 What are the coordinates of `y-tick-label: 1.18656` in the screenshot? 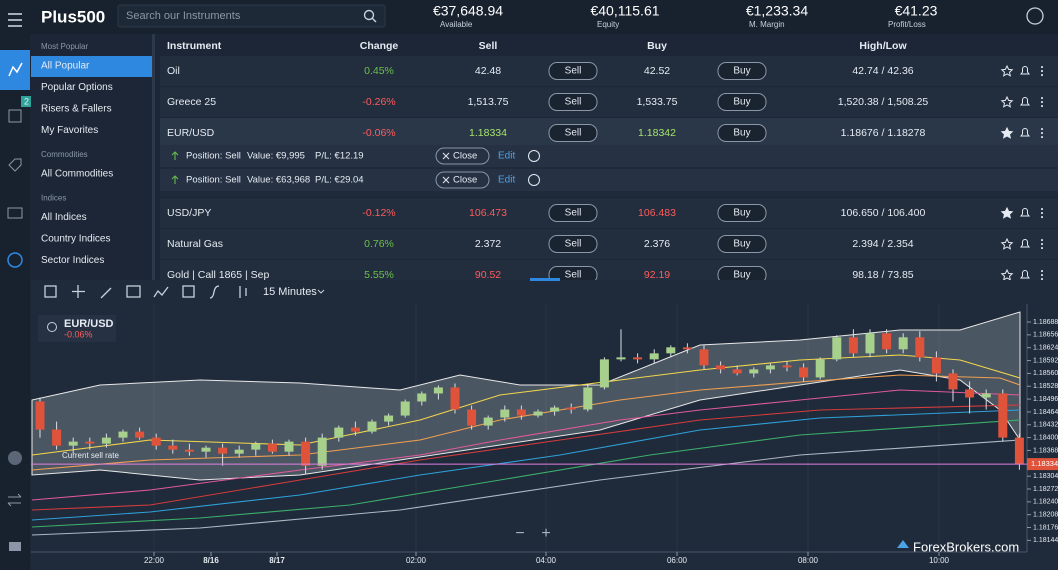 It's located at (1045, 335).